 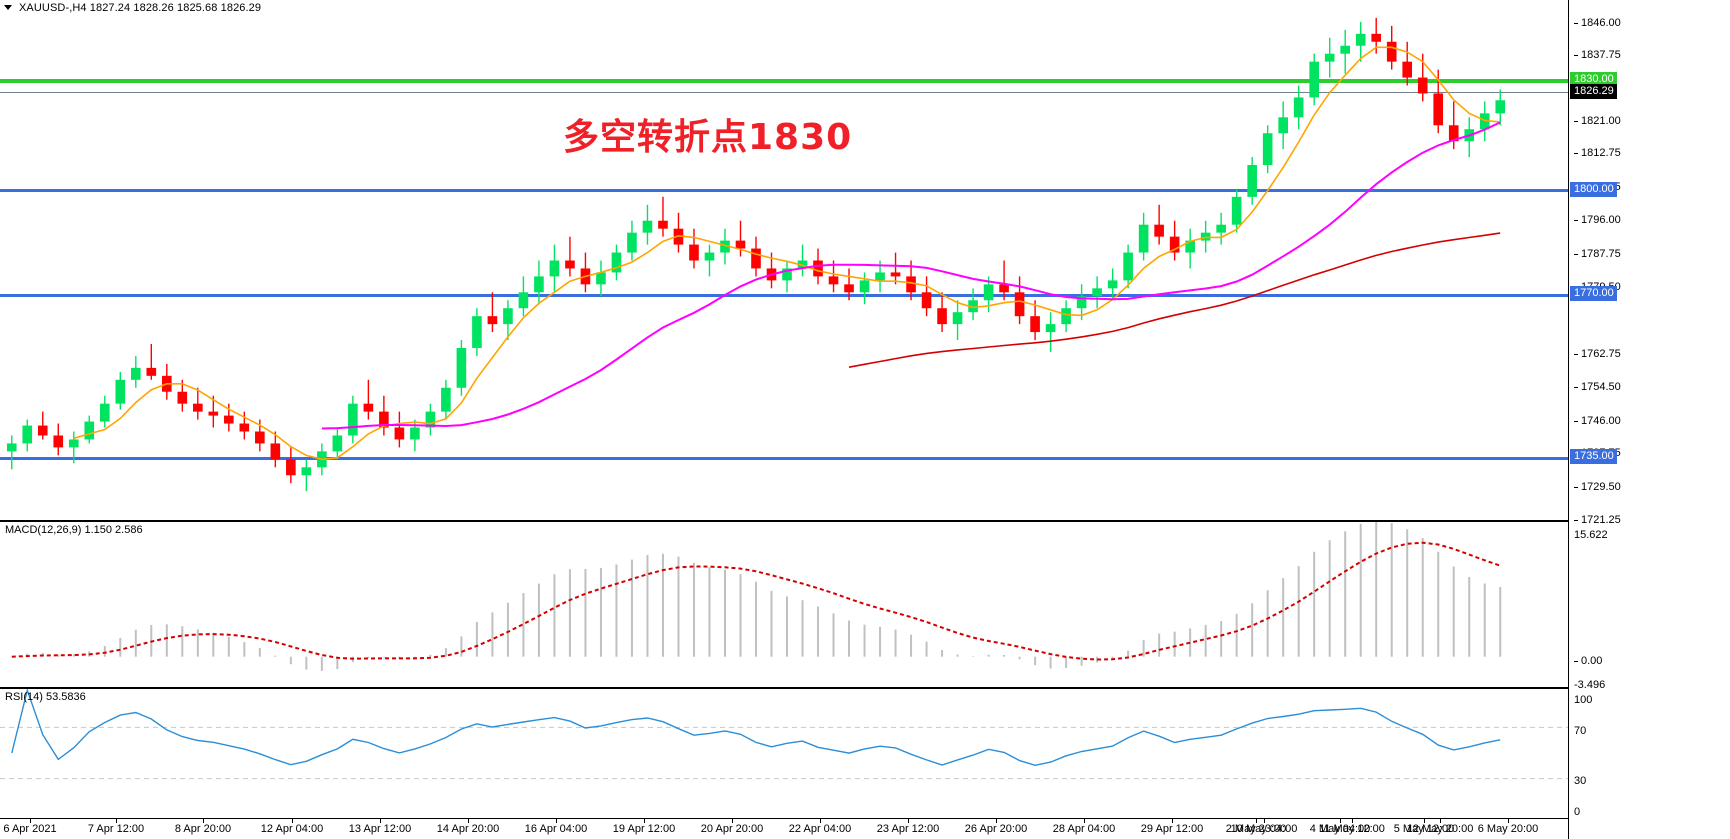 I want to click on price-axis-tick: 1746.00, so click(x=1597, y=421).